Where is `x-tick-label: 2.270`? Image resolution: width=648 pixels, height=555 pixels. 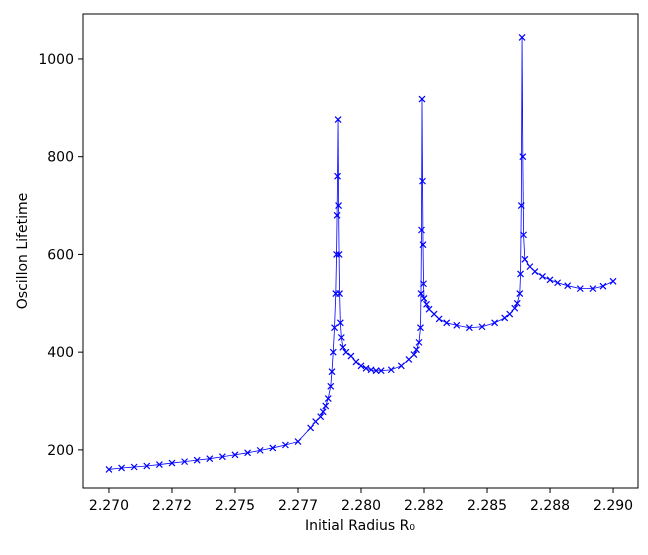
x-tick-label: 2.270 is located at coordinates (109, 506).